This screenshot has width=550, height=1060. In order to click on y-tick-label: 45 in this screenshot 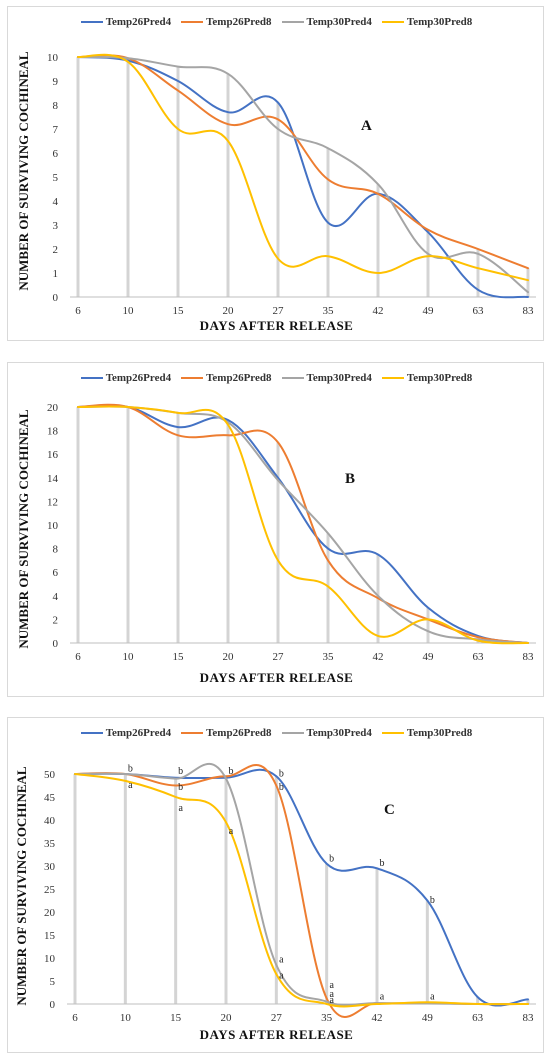, I will do `click(50, 798)`.